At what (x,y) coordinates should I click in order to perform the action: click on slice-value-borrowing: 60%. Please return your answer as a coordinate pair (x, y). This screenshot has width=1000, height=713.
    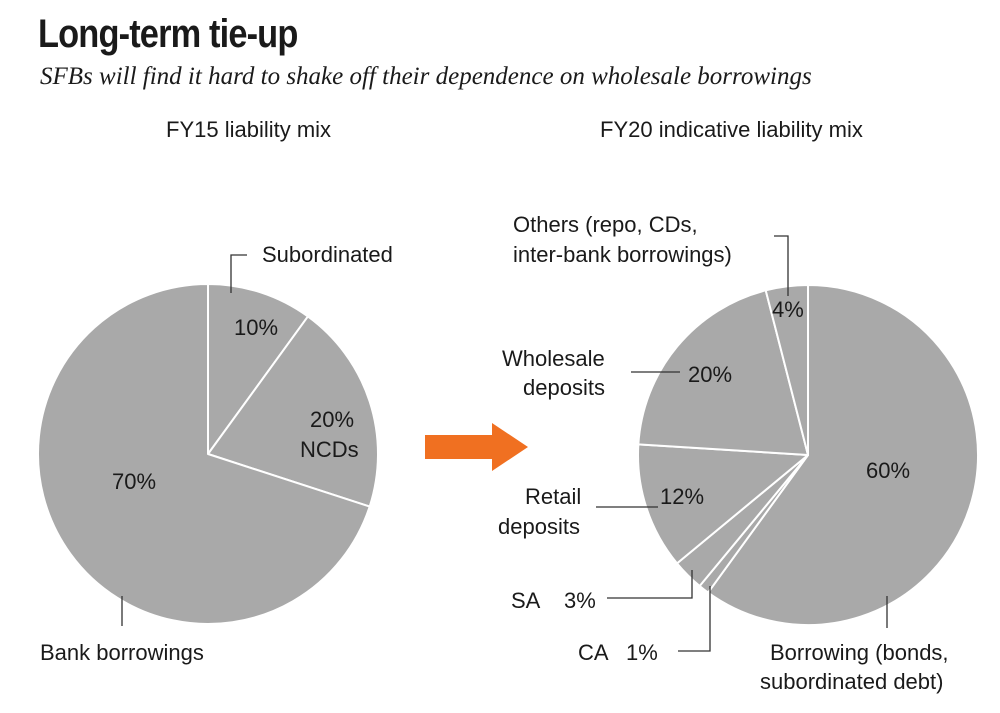
    Looking at the image, I should click on (888, 470).